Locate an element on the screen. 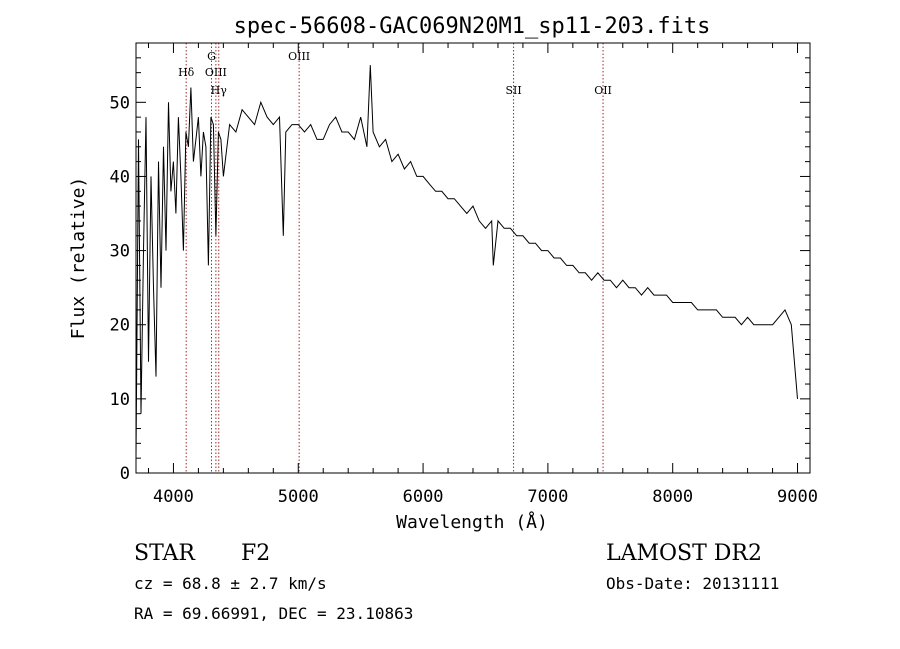 This screenshot has height=649, width=900. spectral-line-label: SII is located at coordinates (513, 90).